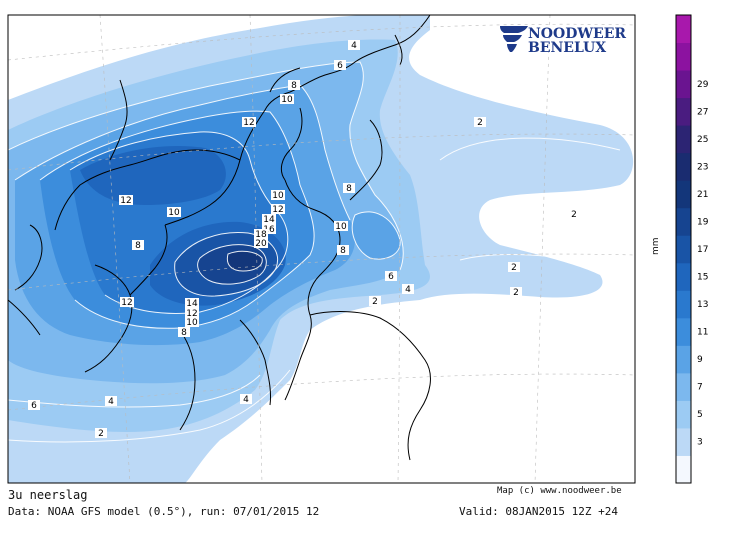 The height and width of the screenshot is (549, 732). What do you see at coordinates (702, 195) in the screenshot?
I see `colorbar-tick-label: 21` at bounding box center [702, 195].